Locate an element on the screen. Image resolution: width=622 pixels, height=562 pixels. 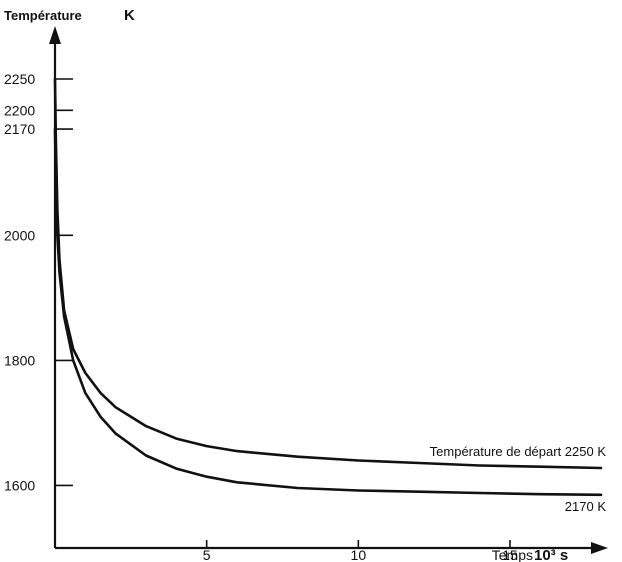
x-axis-arrow is located at coordinates (599, 548).